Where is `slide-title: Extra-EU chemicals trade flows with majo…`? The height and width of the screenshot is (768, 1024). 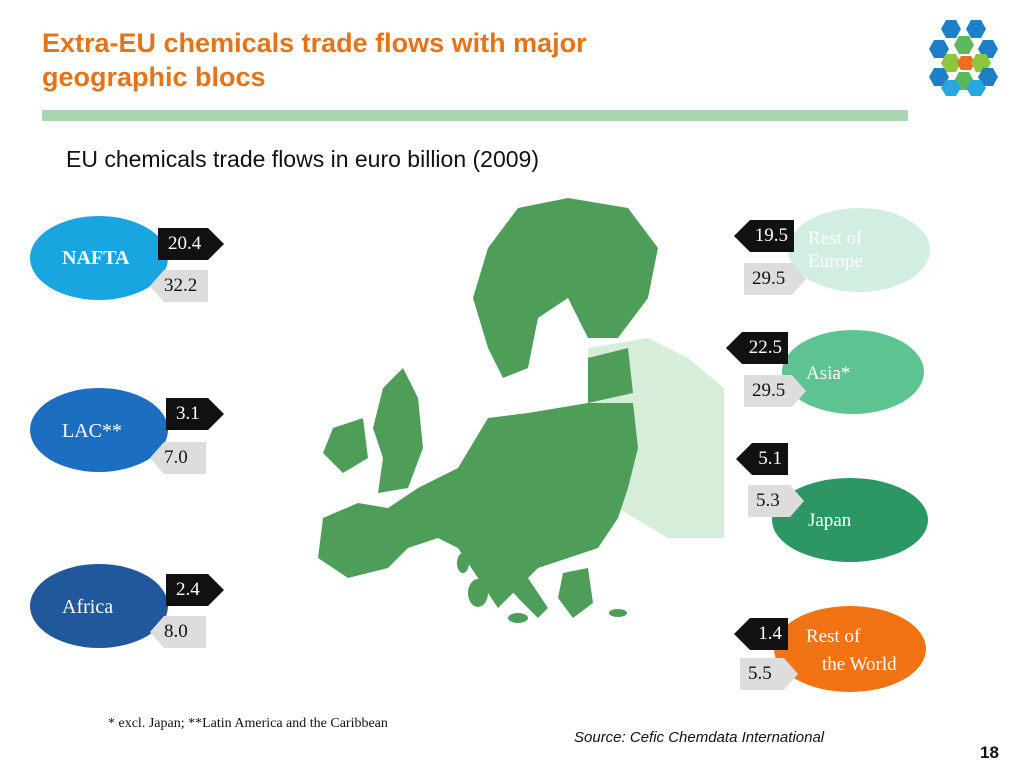
slide-title: Extra-EU chemicals trade flows with majo… is located at coordinates (314, 60).